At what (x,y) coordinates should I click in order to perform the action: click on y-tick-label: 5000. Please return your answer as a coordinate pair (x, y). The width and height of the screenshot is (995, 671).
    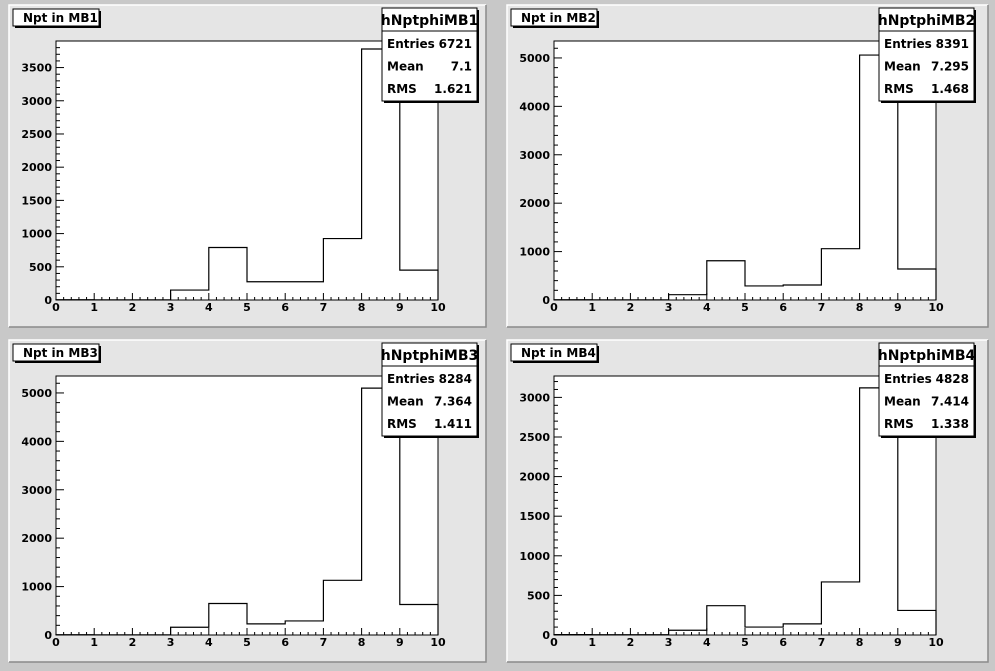
    Looking at the image, I should click on (534, 58).